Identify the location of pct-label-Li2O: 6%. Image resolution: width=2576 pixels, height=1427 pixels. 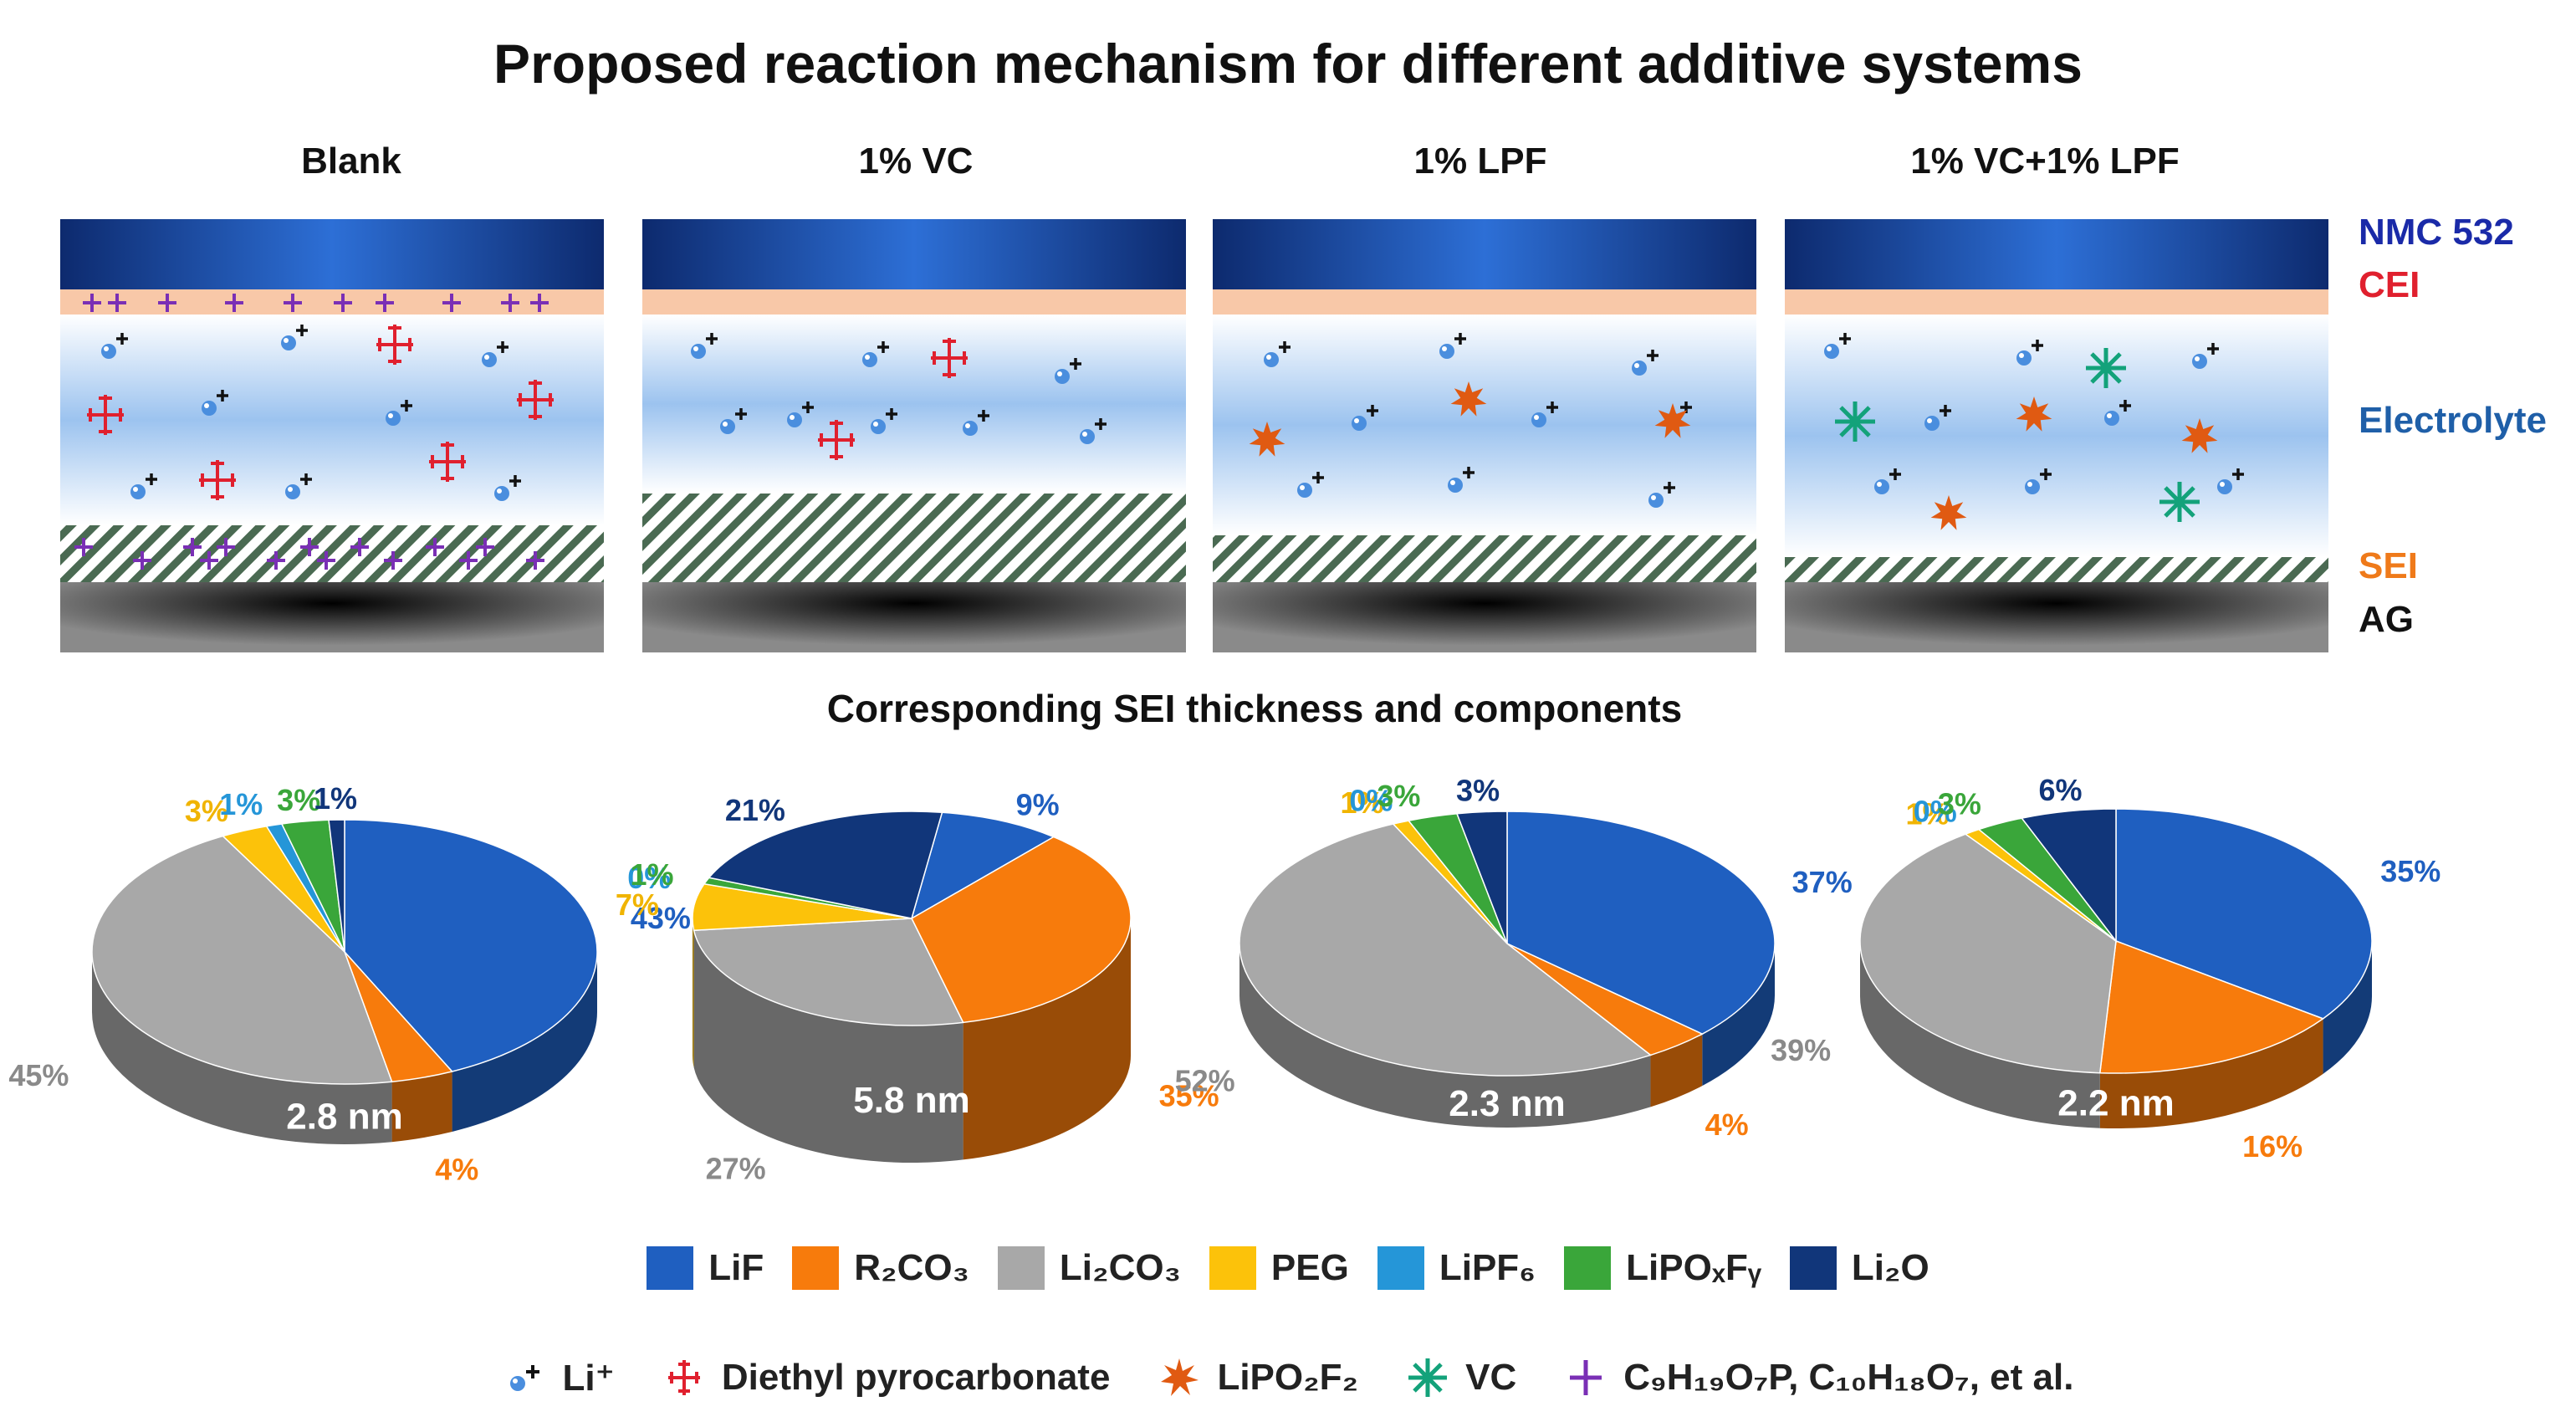
(2060, 790).